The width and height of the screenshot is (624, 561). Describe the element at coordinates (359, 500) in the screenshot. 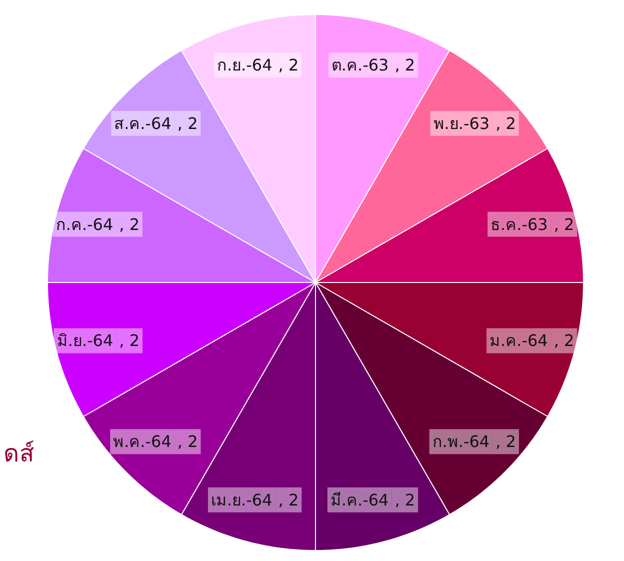

I see `slice-label: มี.ค.-64` at that location.